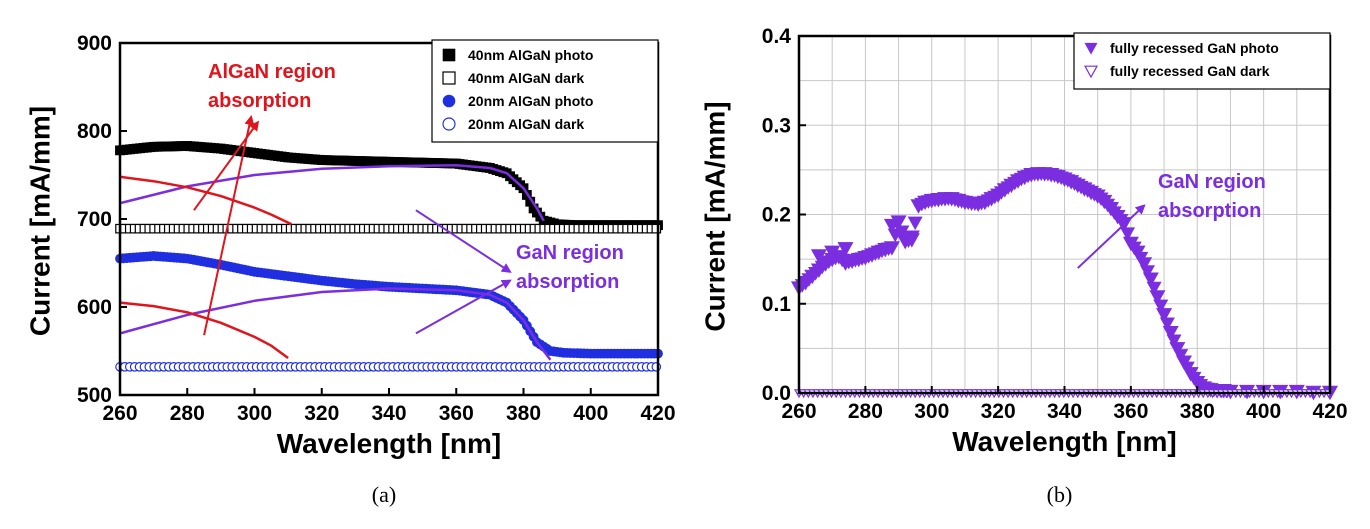 This screenshot has height=529, width=1370. I want to click on chart-b-y-ticks: 0.0 0.1 0.2 0.3 0.4, so click(784, 215).